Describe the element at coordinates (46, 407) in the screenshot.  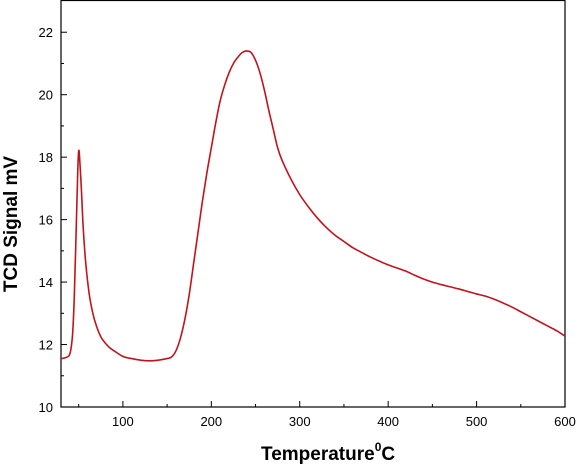
I see `y-tick-label: 10` at that location.